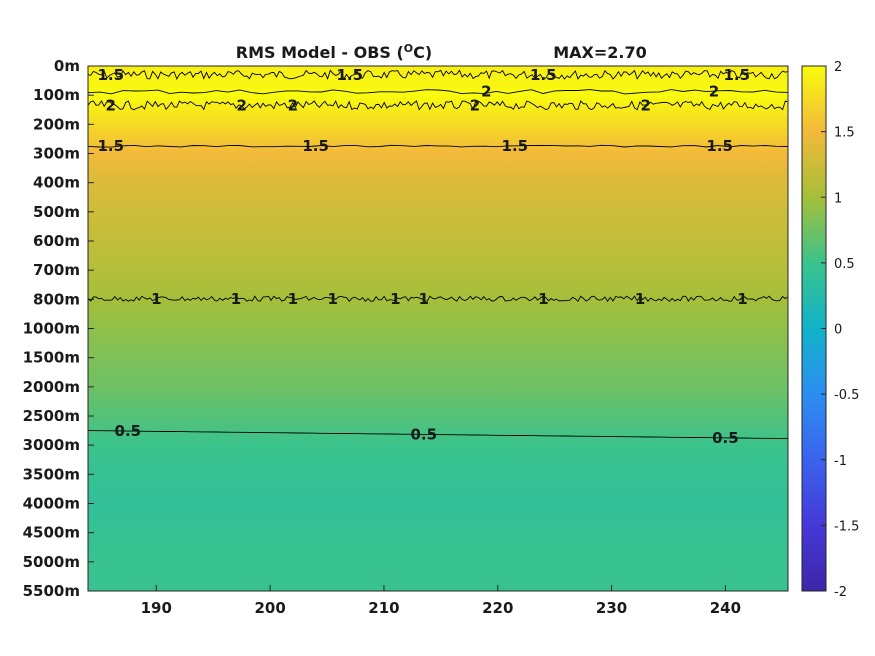  What do you see at coordinates (56, 299) in the screenshot?
I see `y-tick-label: 800m` at bounding box center [56, 299].